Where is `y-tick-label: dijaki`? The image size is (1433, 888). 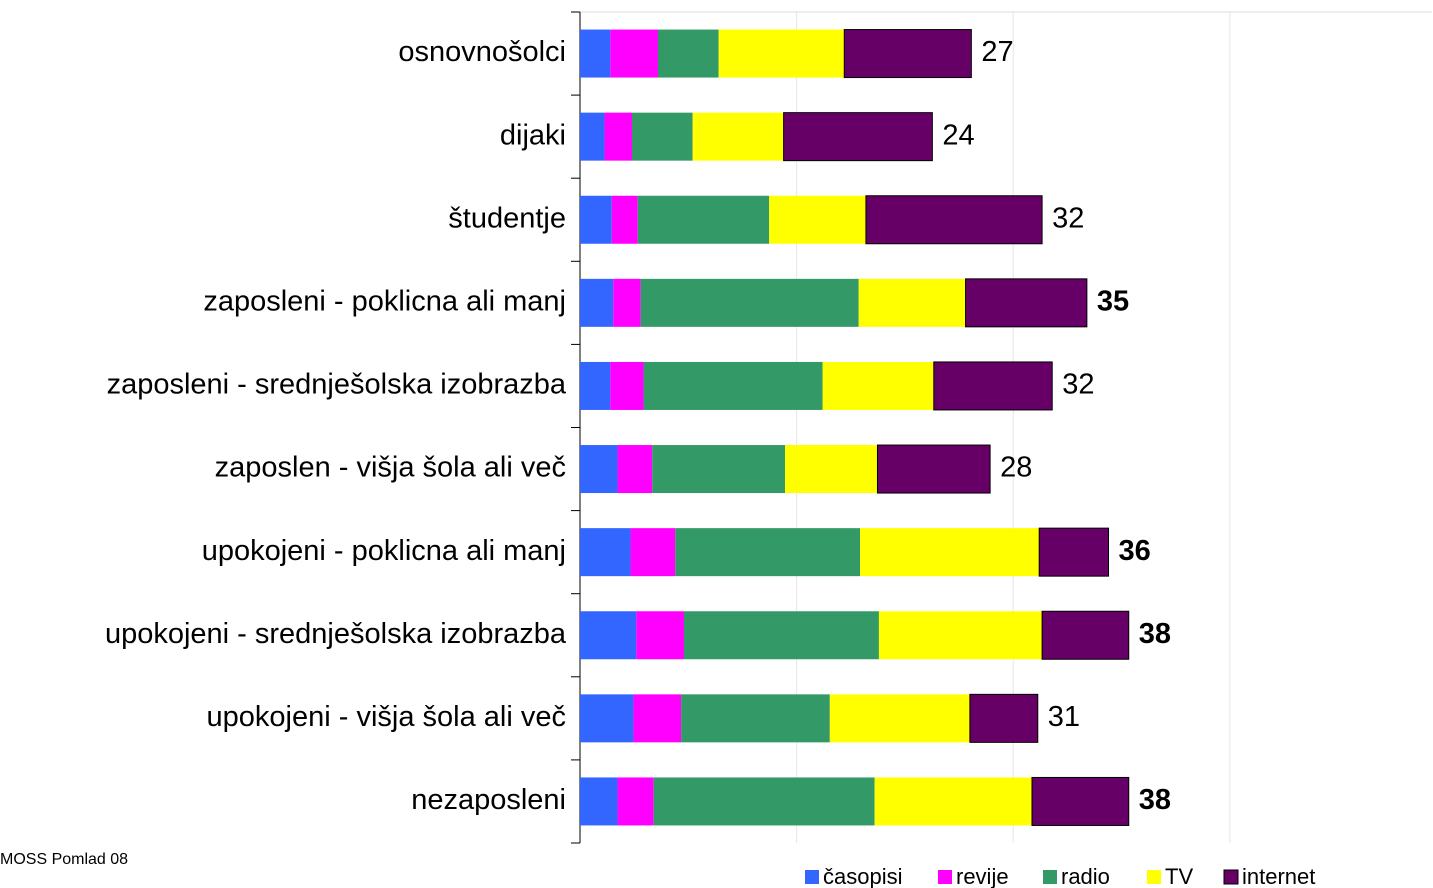
y-tick-label: dijaki is located at coordinates (533, 135).